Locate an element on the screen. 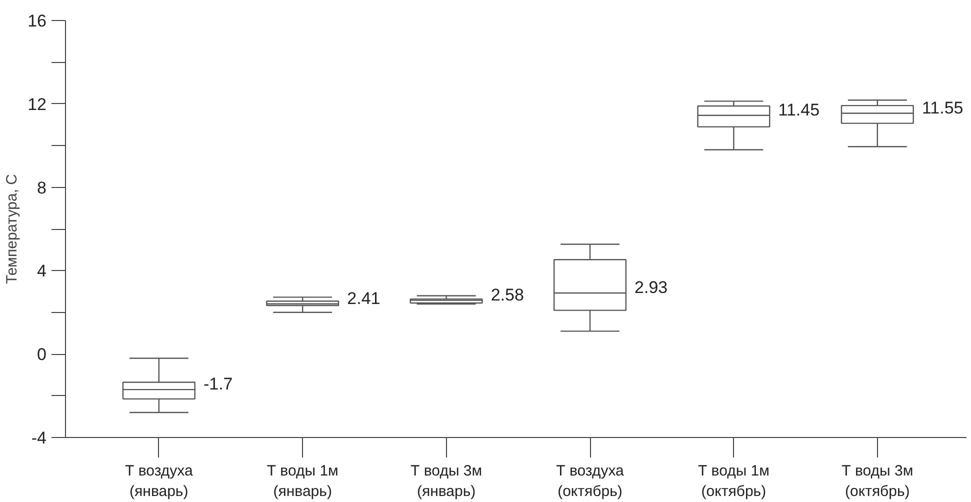  y-tick-label: 16 is located at coordinates (37, 21).